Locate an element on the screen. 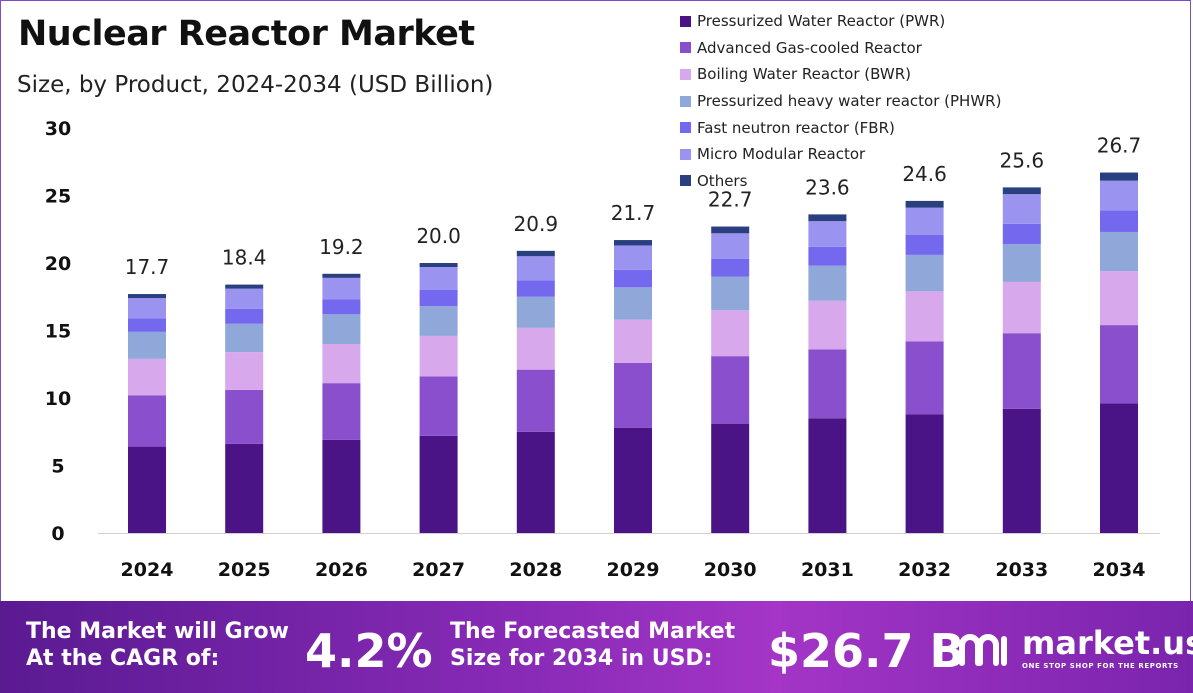 The image size is (1193, 693). x-tick-label: 2027 is located at coordinates (438, 570).